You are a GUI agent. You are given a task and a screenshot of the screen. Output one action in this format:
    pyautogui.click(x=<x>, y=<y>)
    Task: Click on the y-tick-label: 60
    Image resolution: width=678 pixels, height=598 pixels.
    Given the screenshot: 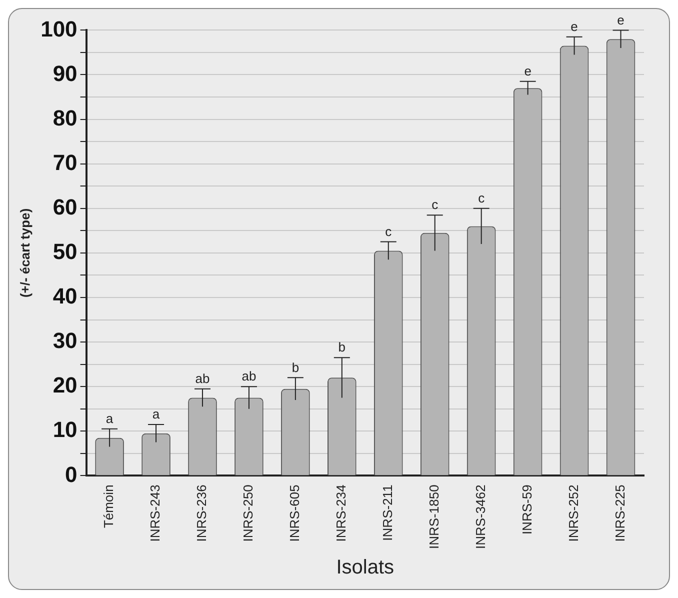 What is the action you would take?
    pyautogui.click(x=65, y=207)
    